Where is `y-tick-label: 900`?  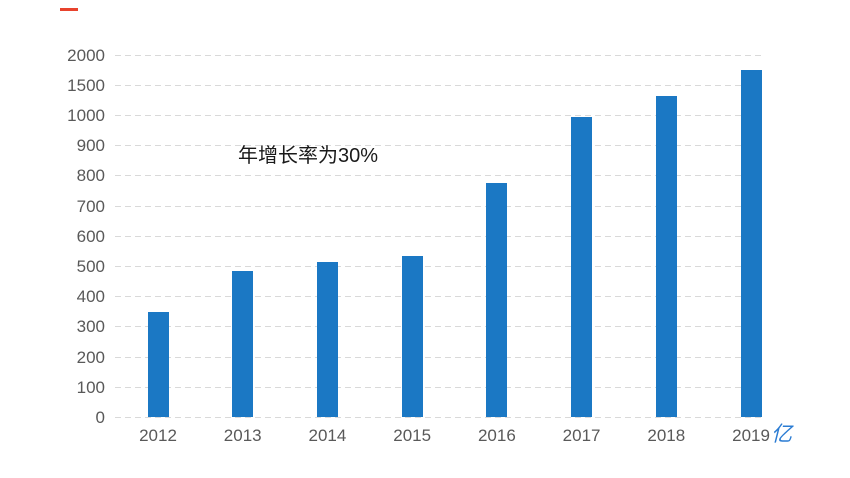 y-tick-label: 900 is located at coordinates (90, 146).